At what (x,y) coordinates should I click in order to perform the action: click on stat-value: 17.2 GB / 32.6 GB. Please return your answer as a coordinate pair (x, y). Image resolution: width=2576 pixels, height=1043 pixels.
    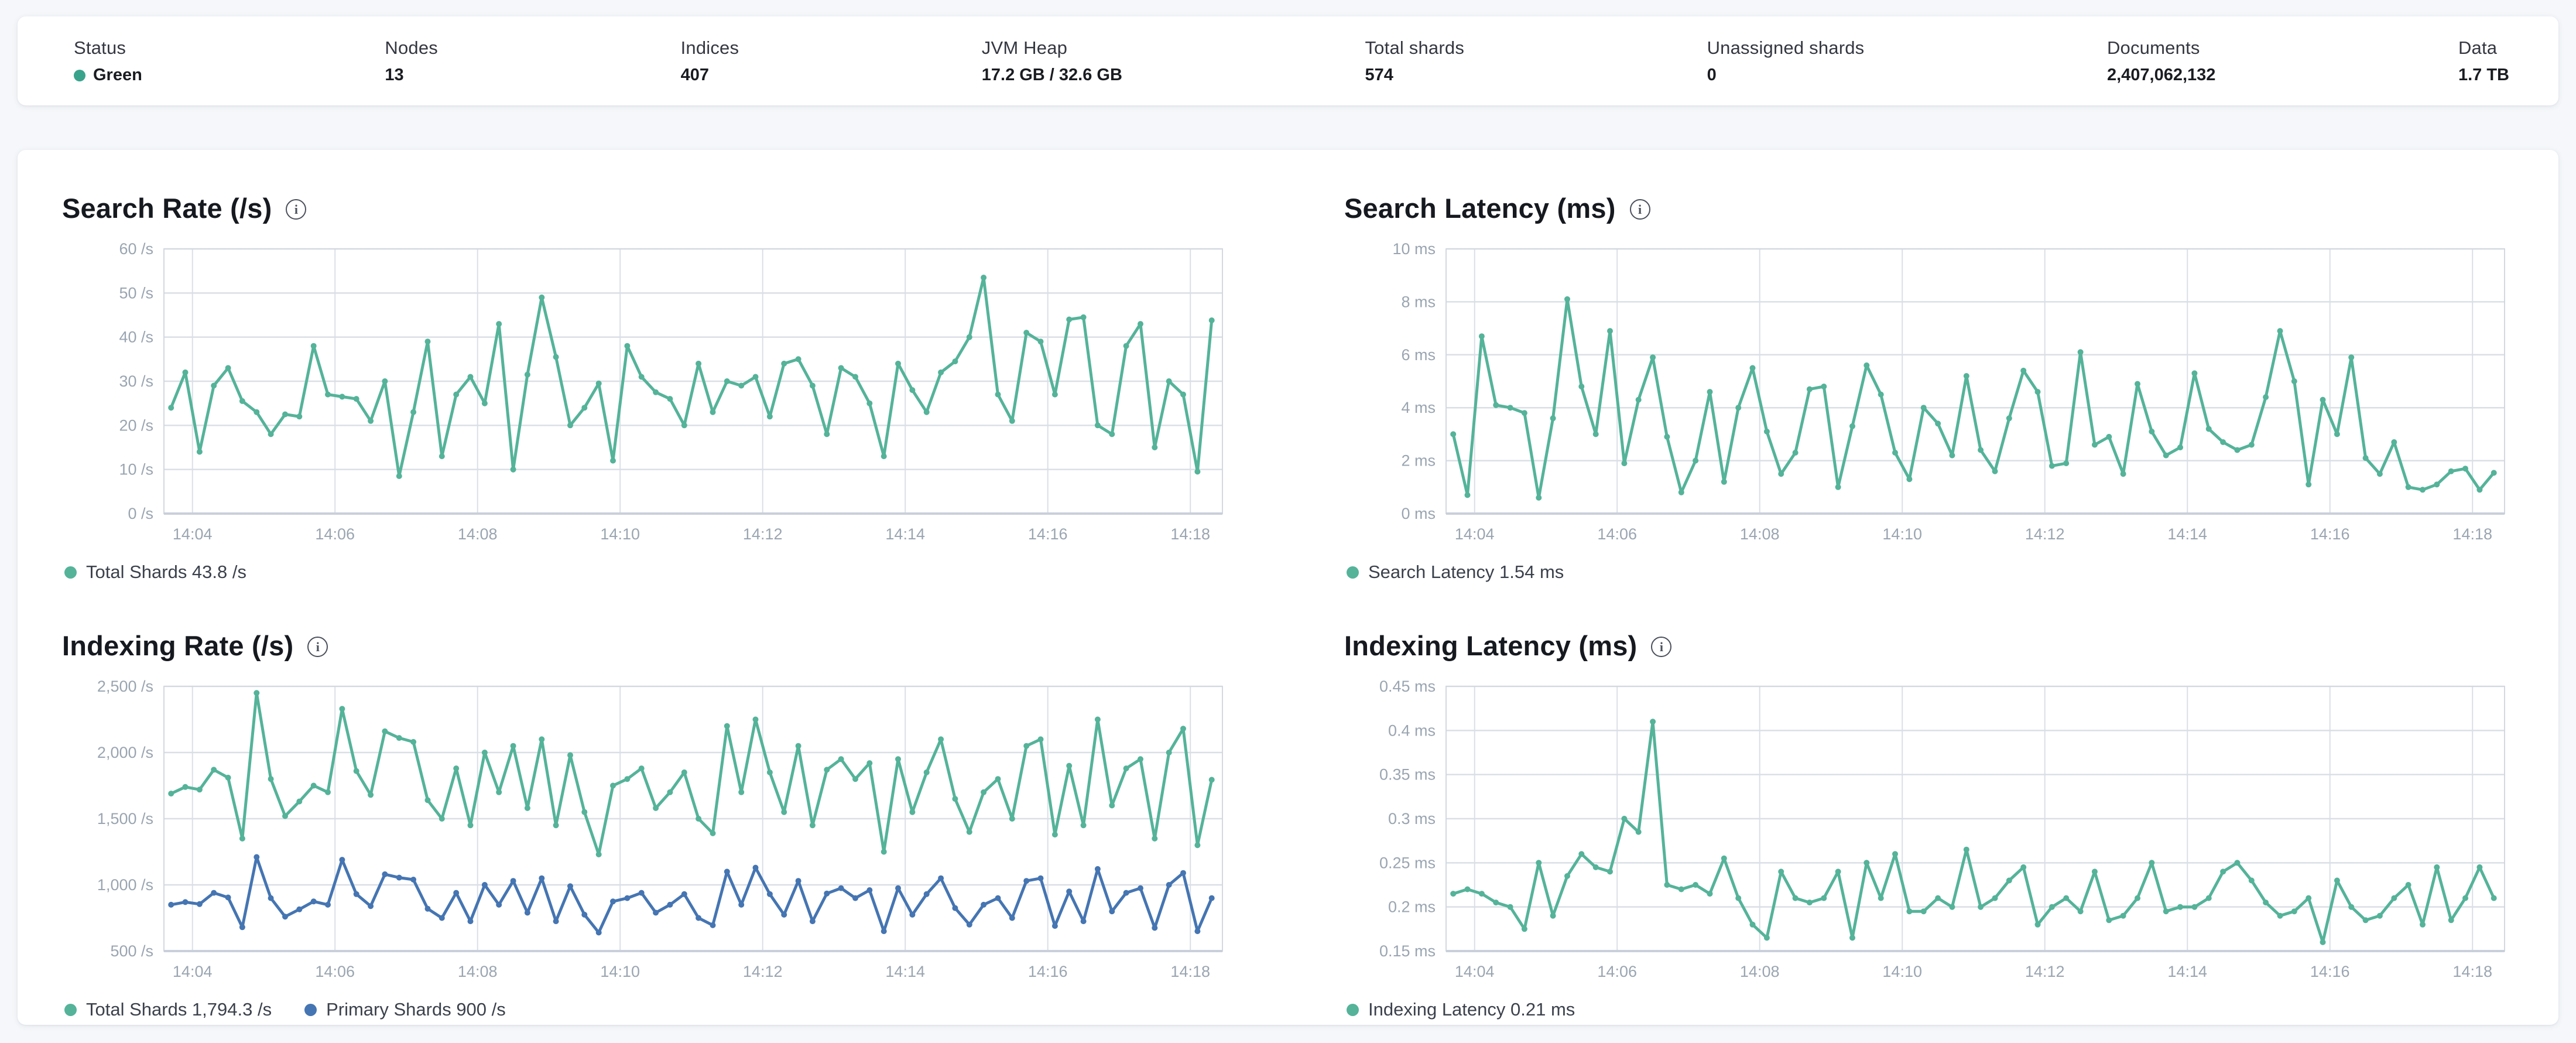
    Looking at the image, I should click on (1051, 75).